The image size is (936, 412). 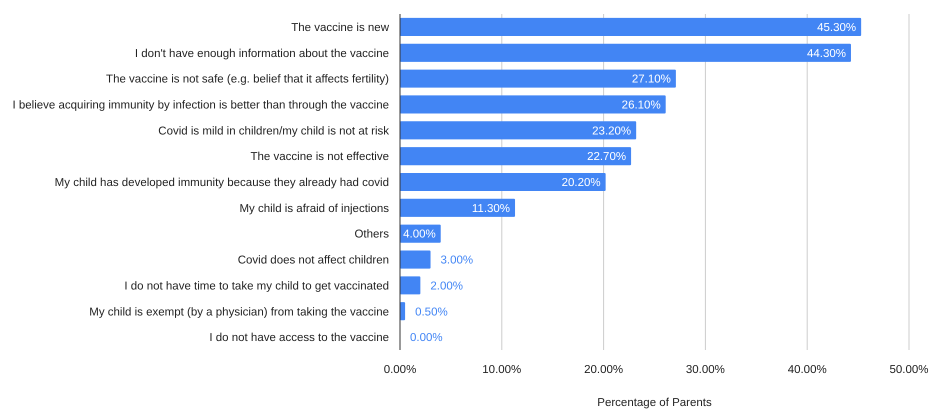 What do you see at coordinates (314, 208) in the screenshot?
I see `y-tick-label: My child is afraid of injections` at bounding box center [314, 208].